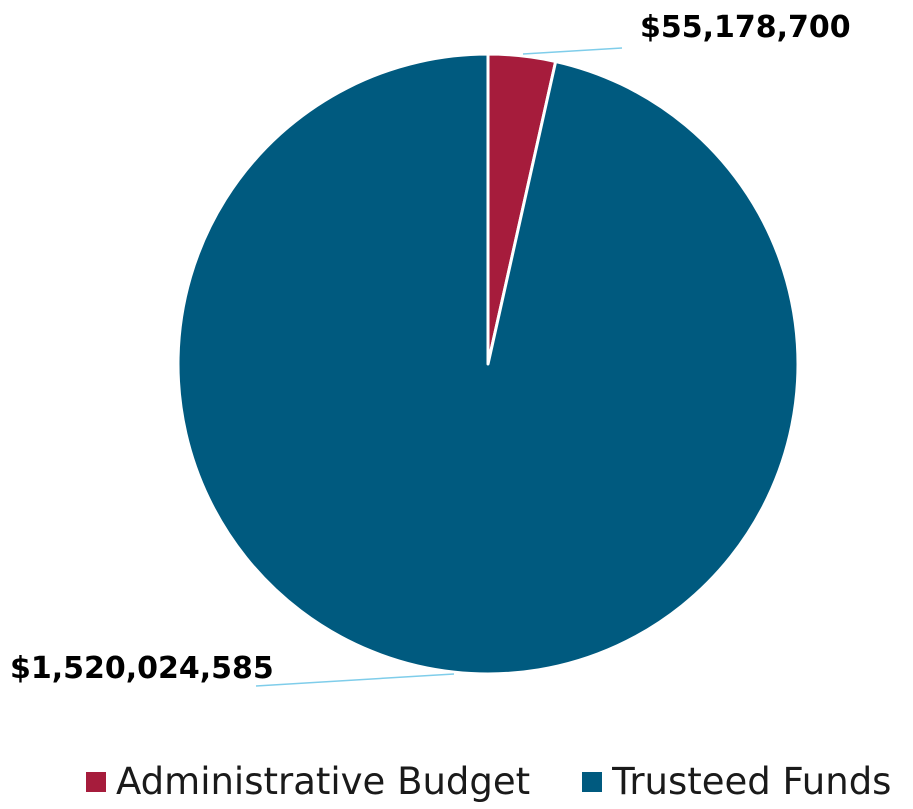 The image size is (913, 809). What do you see at coordinates (572, 51) in the screenshot?
I see `leader-line-administrative-budget` at bounding box center [572, 51].